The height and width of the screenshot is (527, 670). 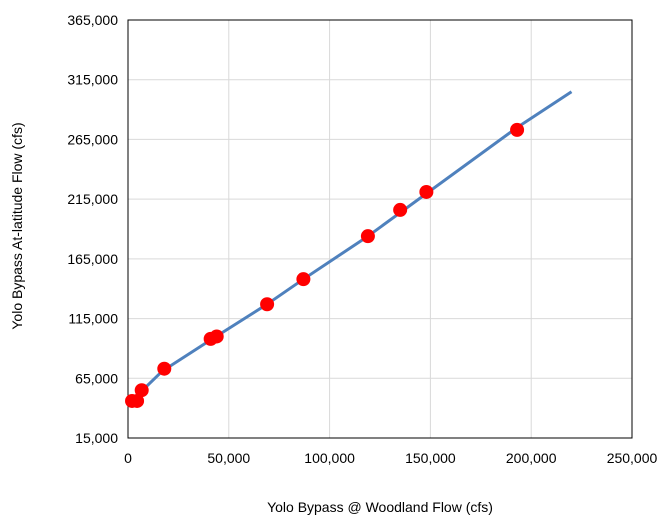 What do you see at coordinates (17, 225) in the screenshot?
I see `y-axis-title: Yolo Bypass At-latitude Flow (cfs)` at bounding box center [17, 225].